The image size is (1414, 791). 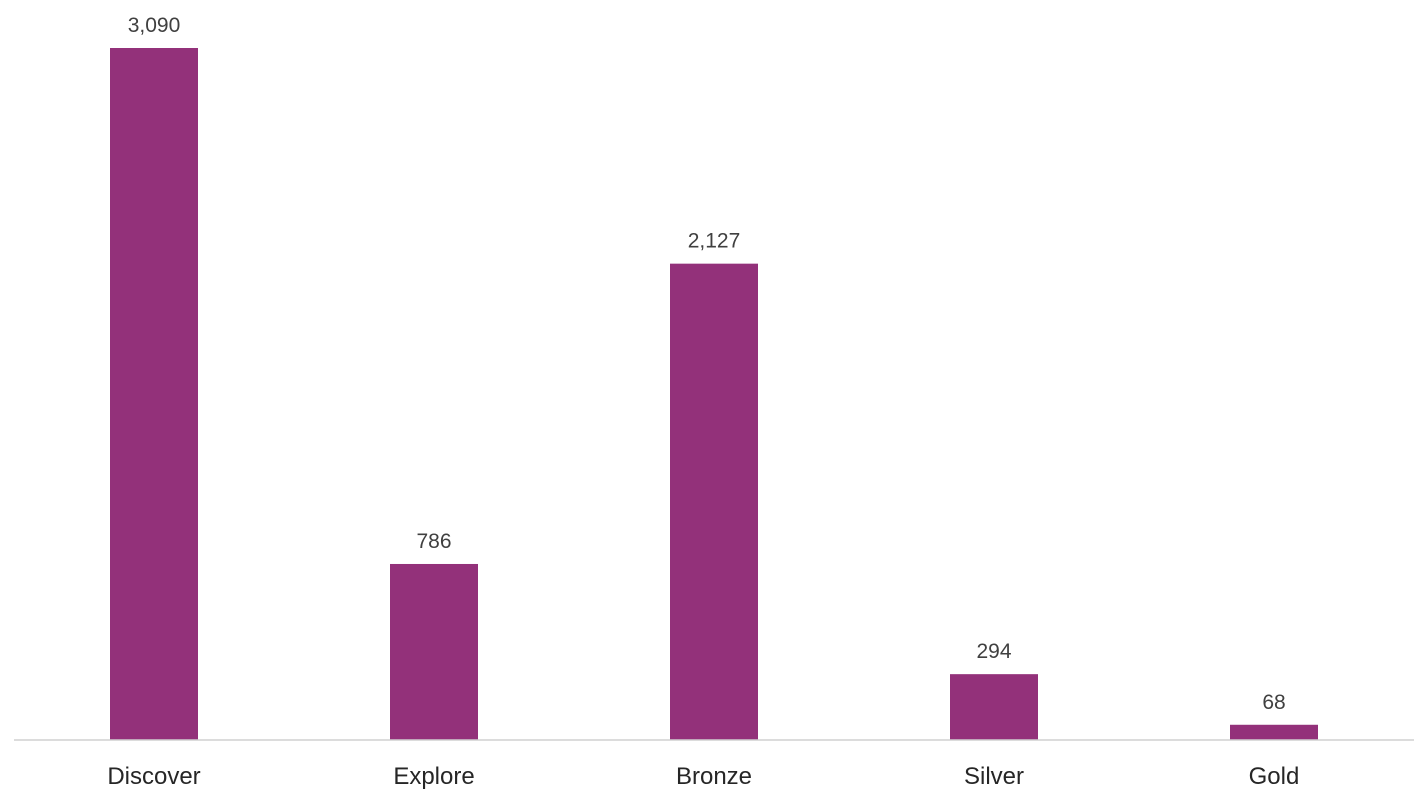 What do you see at coordinates (1274, 776) in the screenshot?
I see `category-label-gold: Gold` at bounding box center [1274, 776].